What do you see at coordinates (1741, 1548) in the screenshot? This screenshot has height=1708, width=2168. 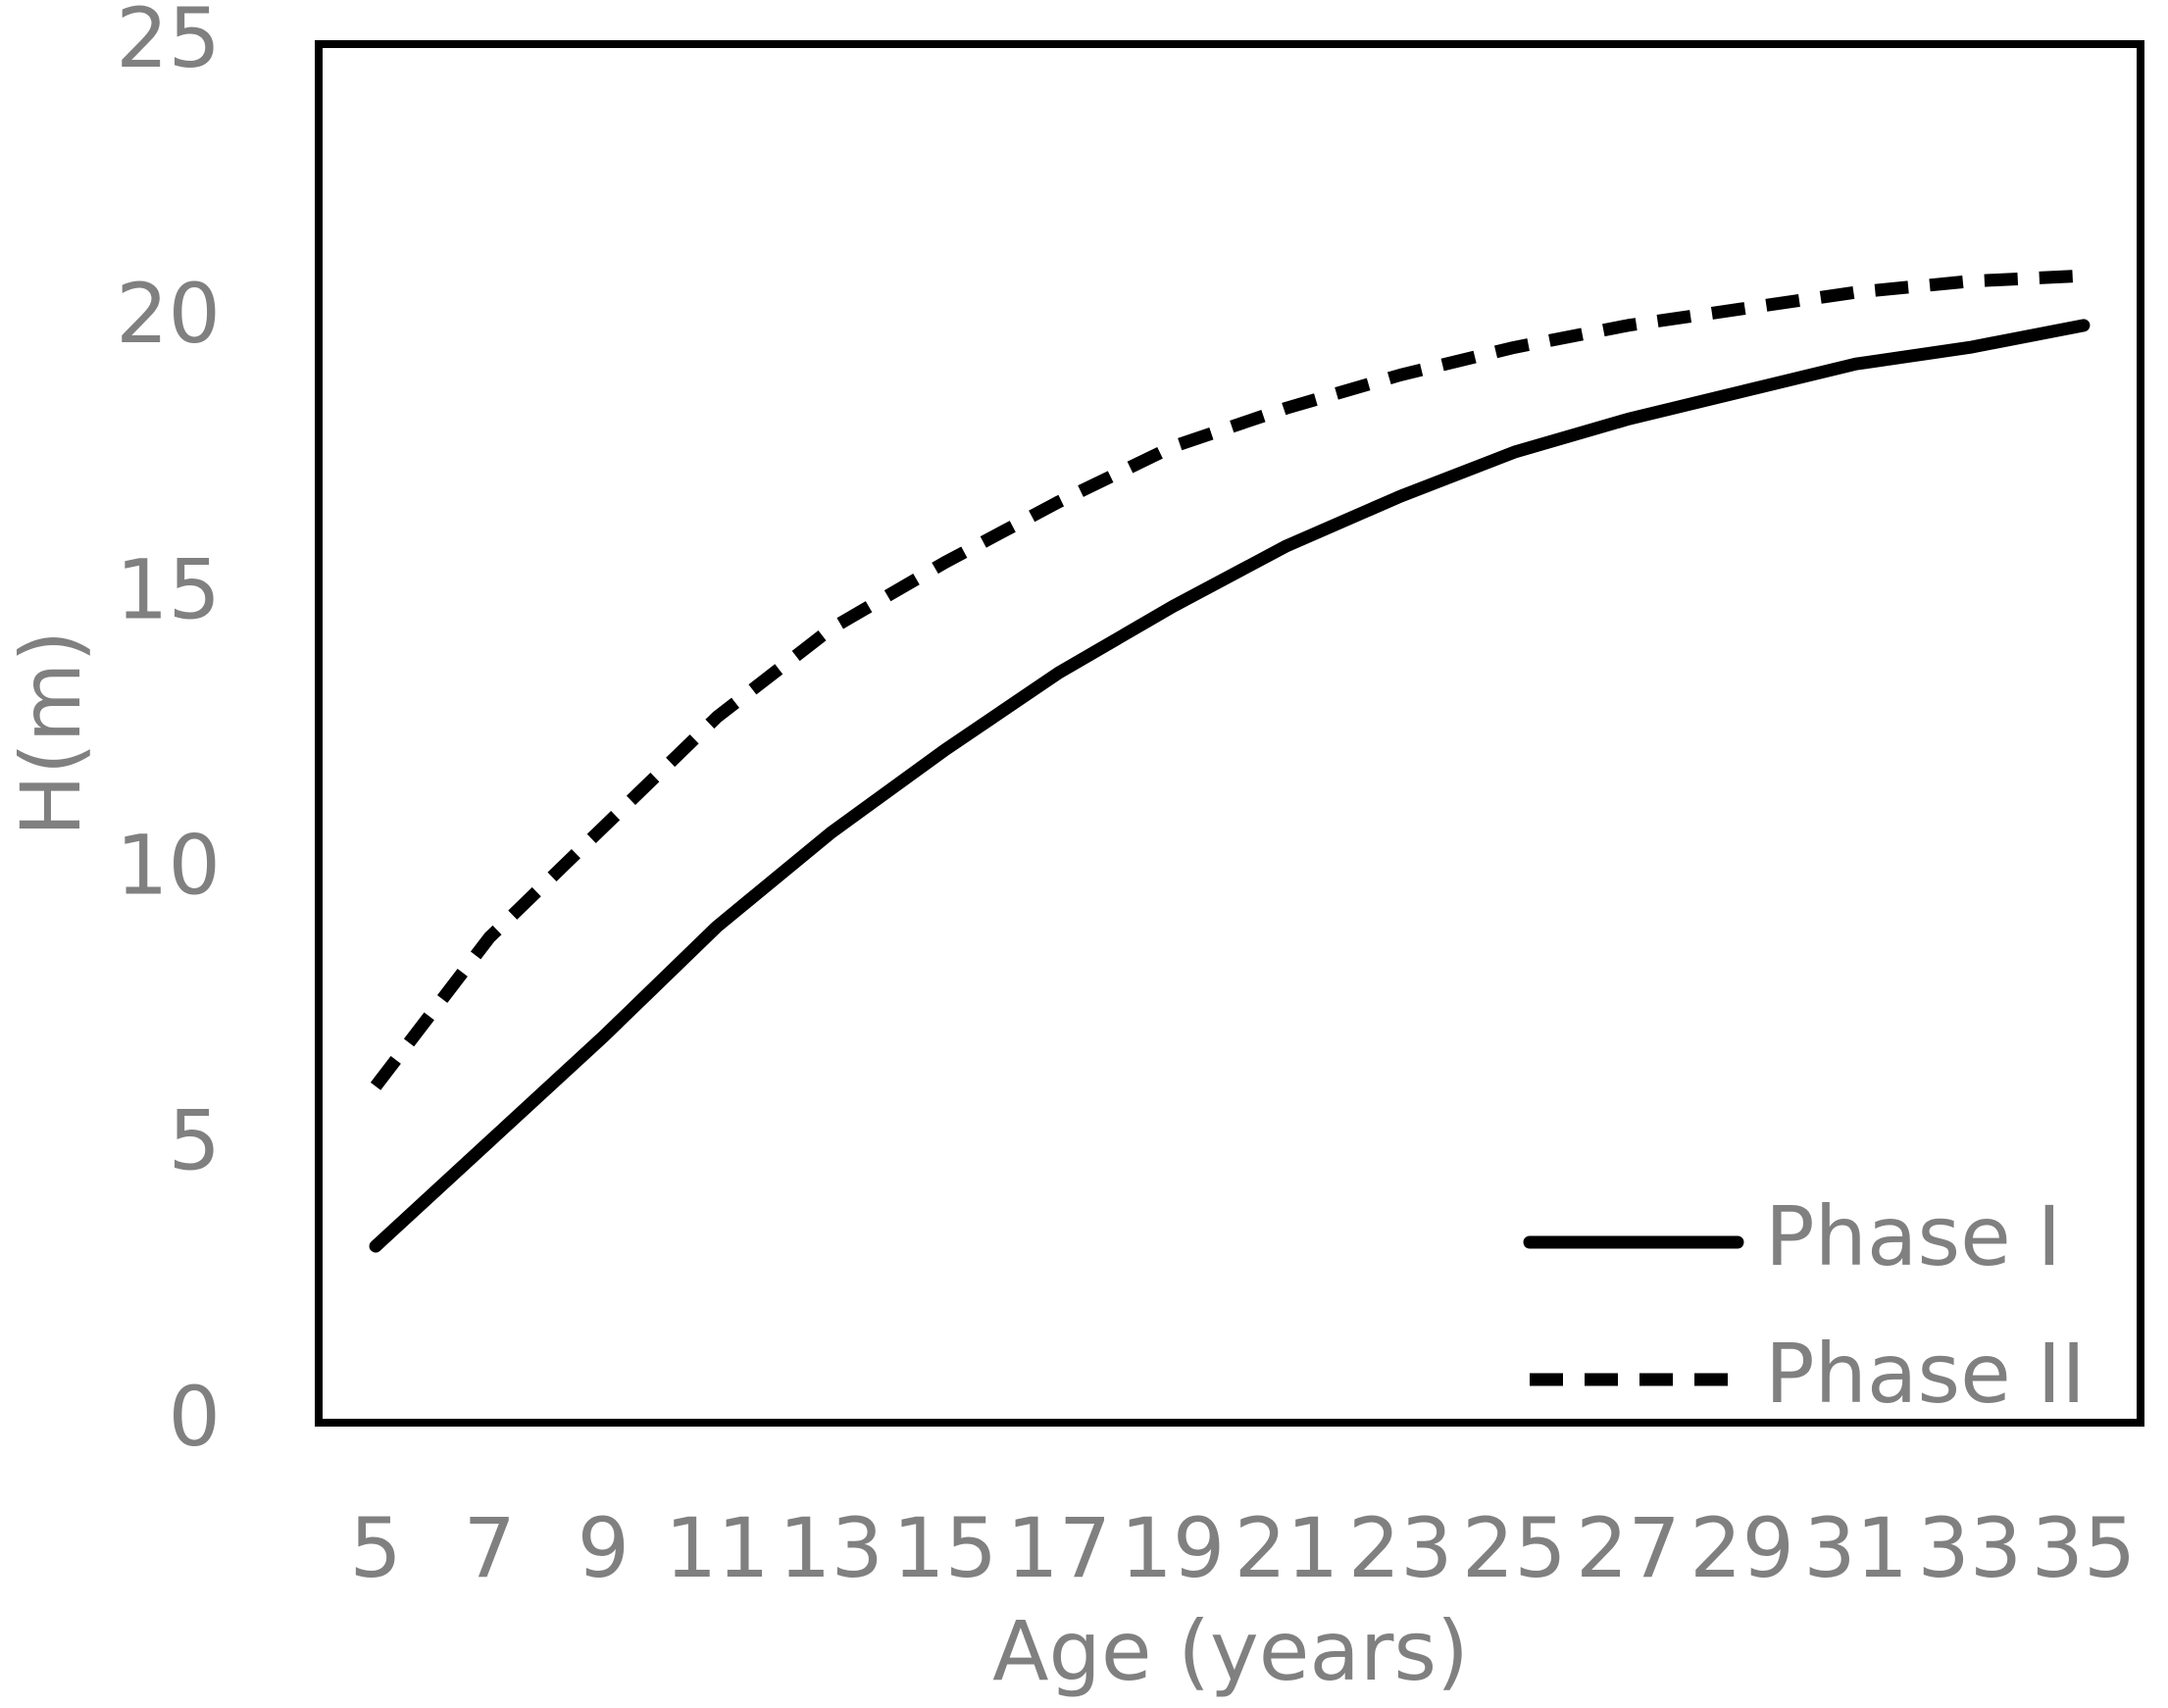 I see `x-tick-label: 29` at bounding box center [1741, 1548].